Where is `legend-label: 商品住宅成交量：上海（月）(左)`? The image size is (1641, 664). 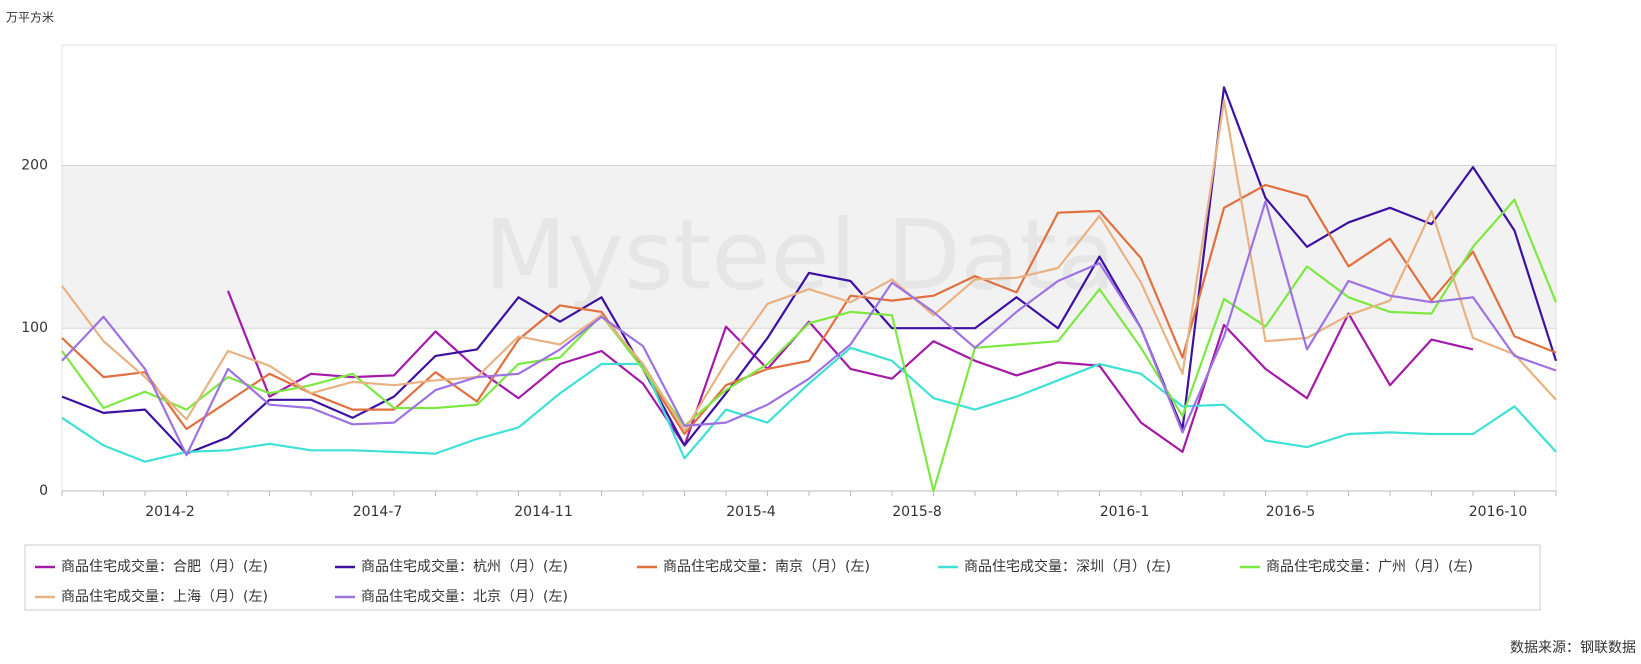
legend-label: 商品住宅成交量：上海（月）(左) is located at coordinates (164, 596).